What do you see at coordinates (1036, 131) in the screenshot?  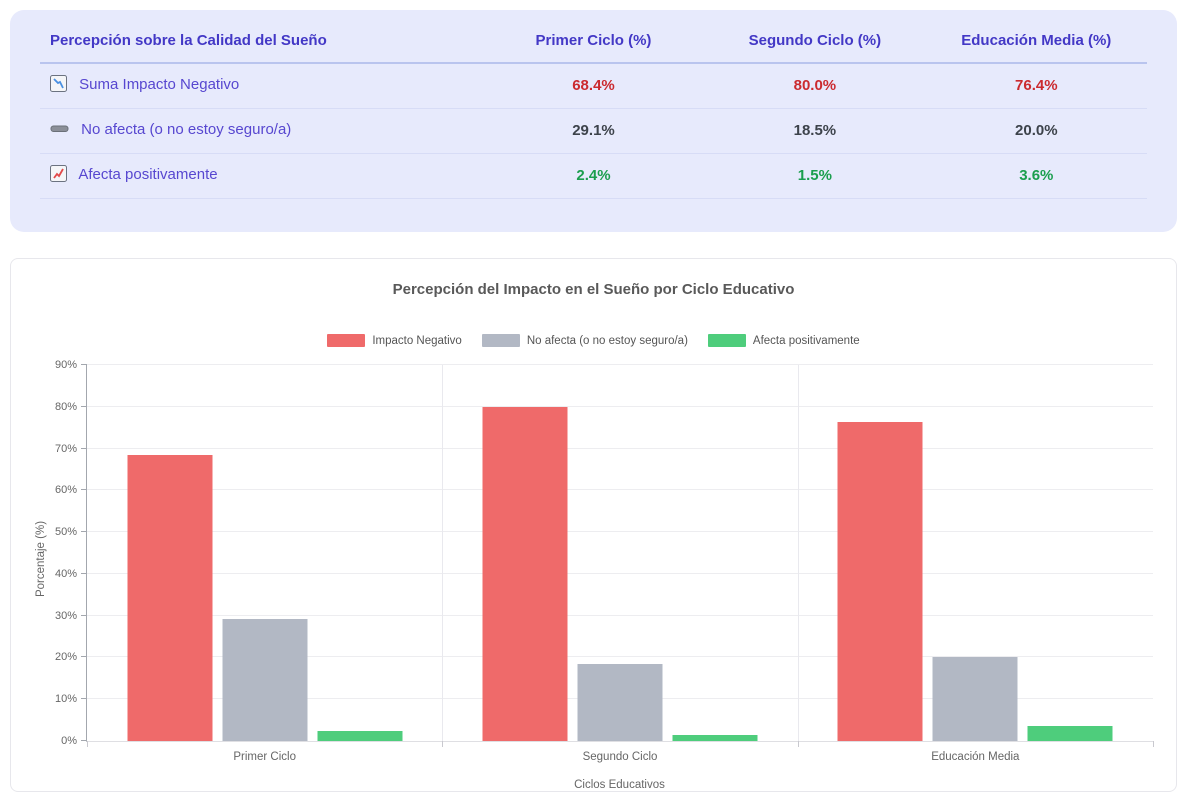 I see `cell-value: 20.0%` at bounding box center [1036, 131].